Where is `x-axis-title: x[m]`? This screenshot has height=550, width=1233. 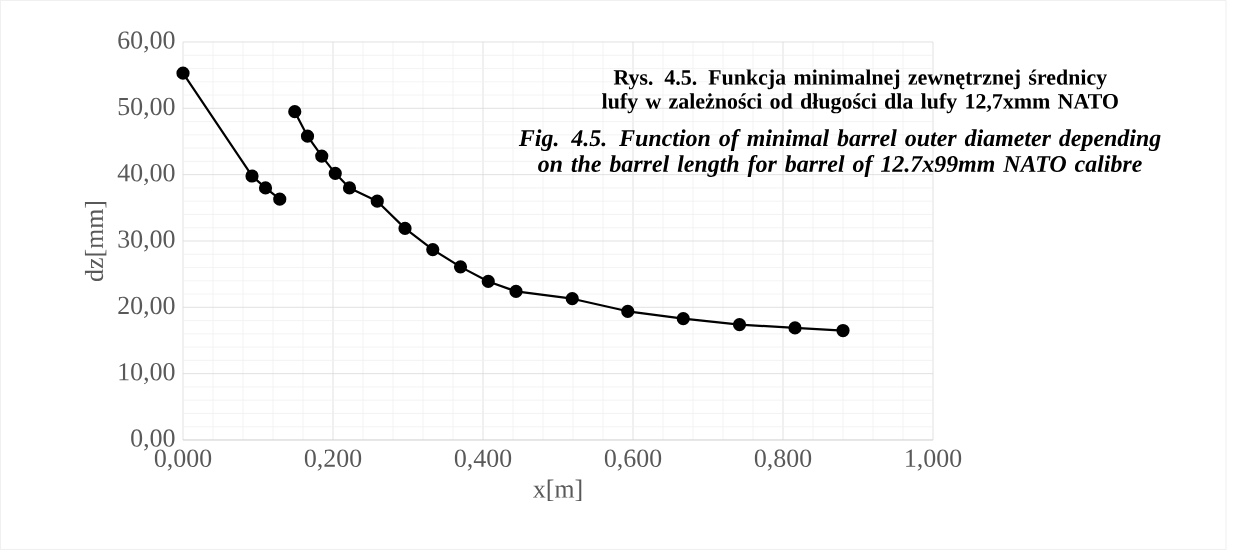 x-axis-title: x[m] is located at coordinates (557, 490).